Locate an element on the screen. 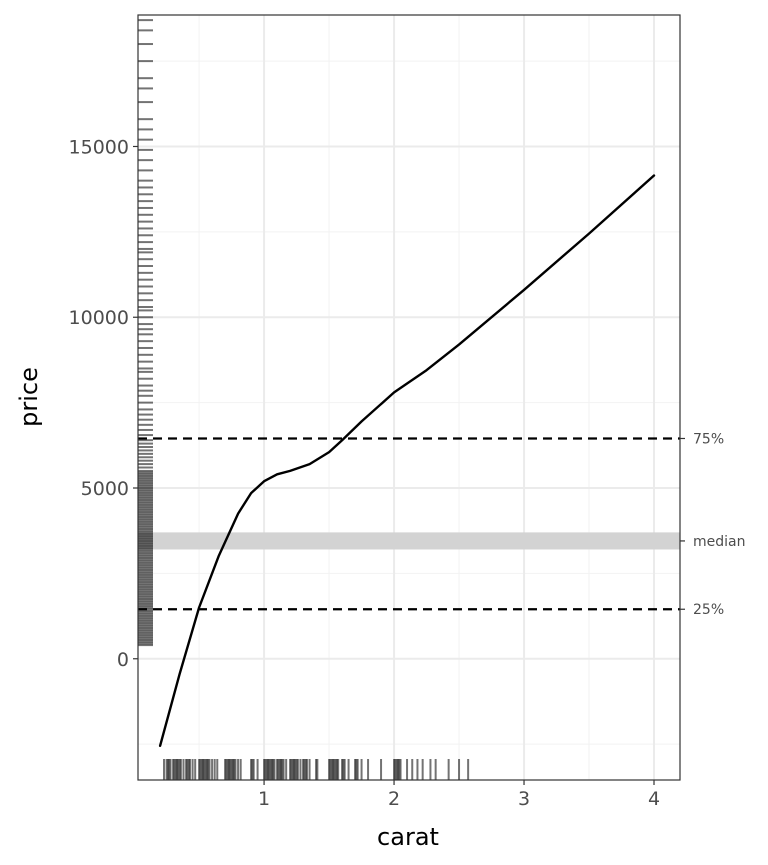 The width and height of the screenshot is (768, 865). secondary-label-median: median is located at coordinates (719, 542).